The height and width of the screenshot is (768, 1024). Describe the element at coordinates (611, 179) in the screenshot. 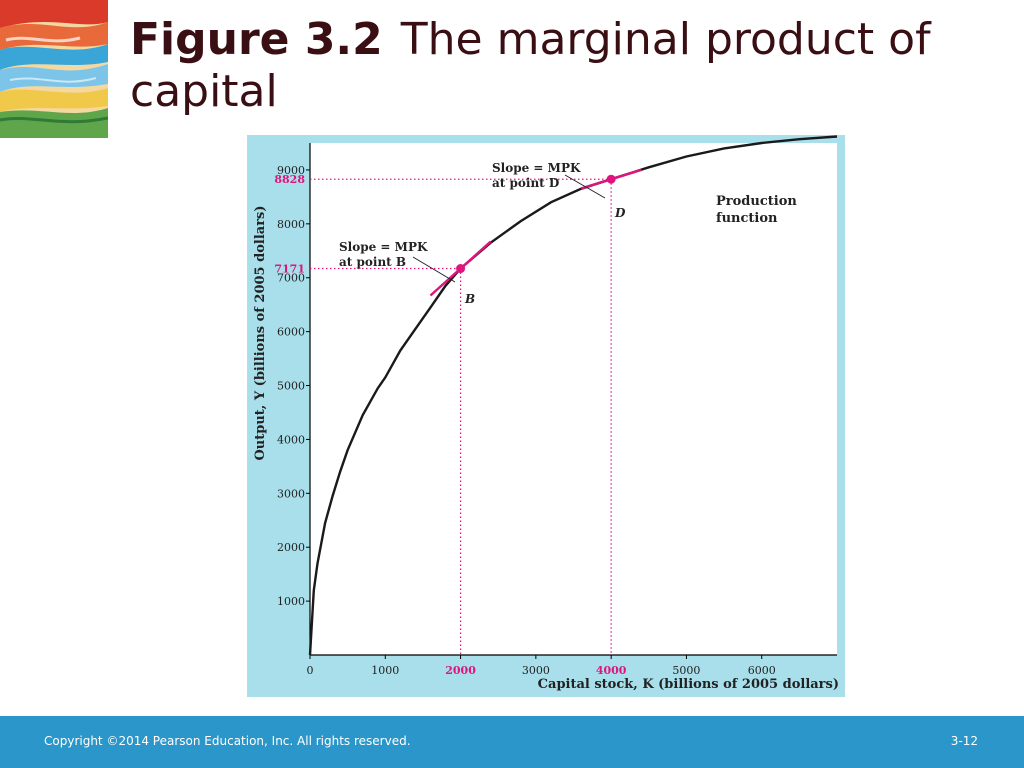

I see `point-d` at that location.